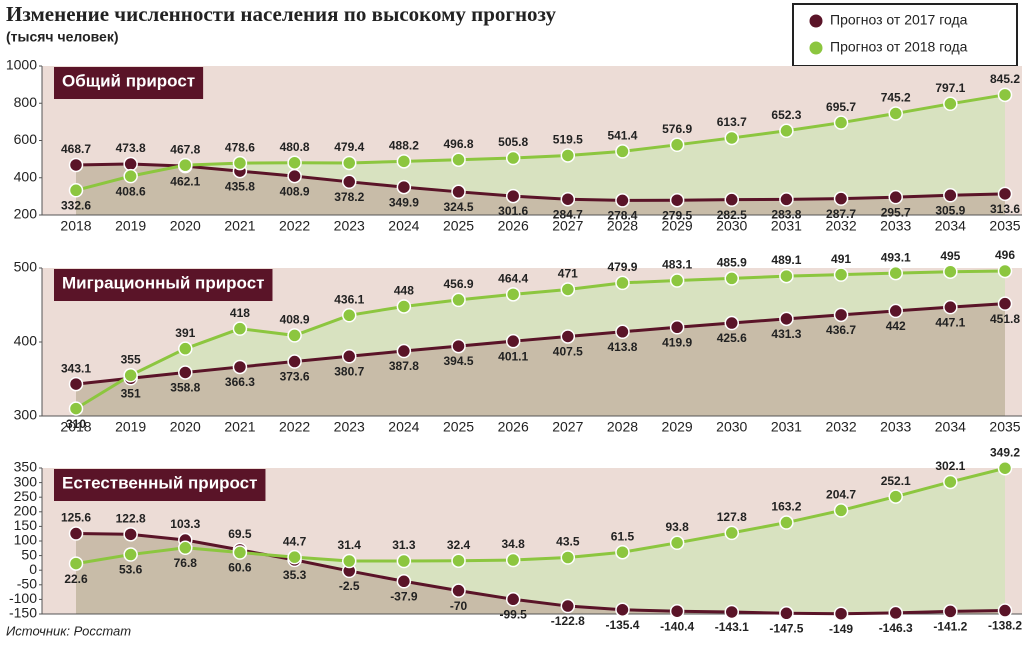 This screenshot has height=647, width=1031. Describe the element at coordinates (568, 352) in the screenshot. I see `data-label: 407.5` at that location.